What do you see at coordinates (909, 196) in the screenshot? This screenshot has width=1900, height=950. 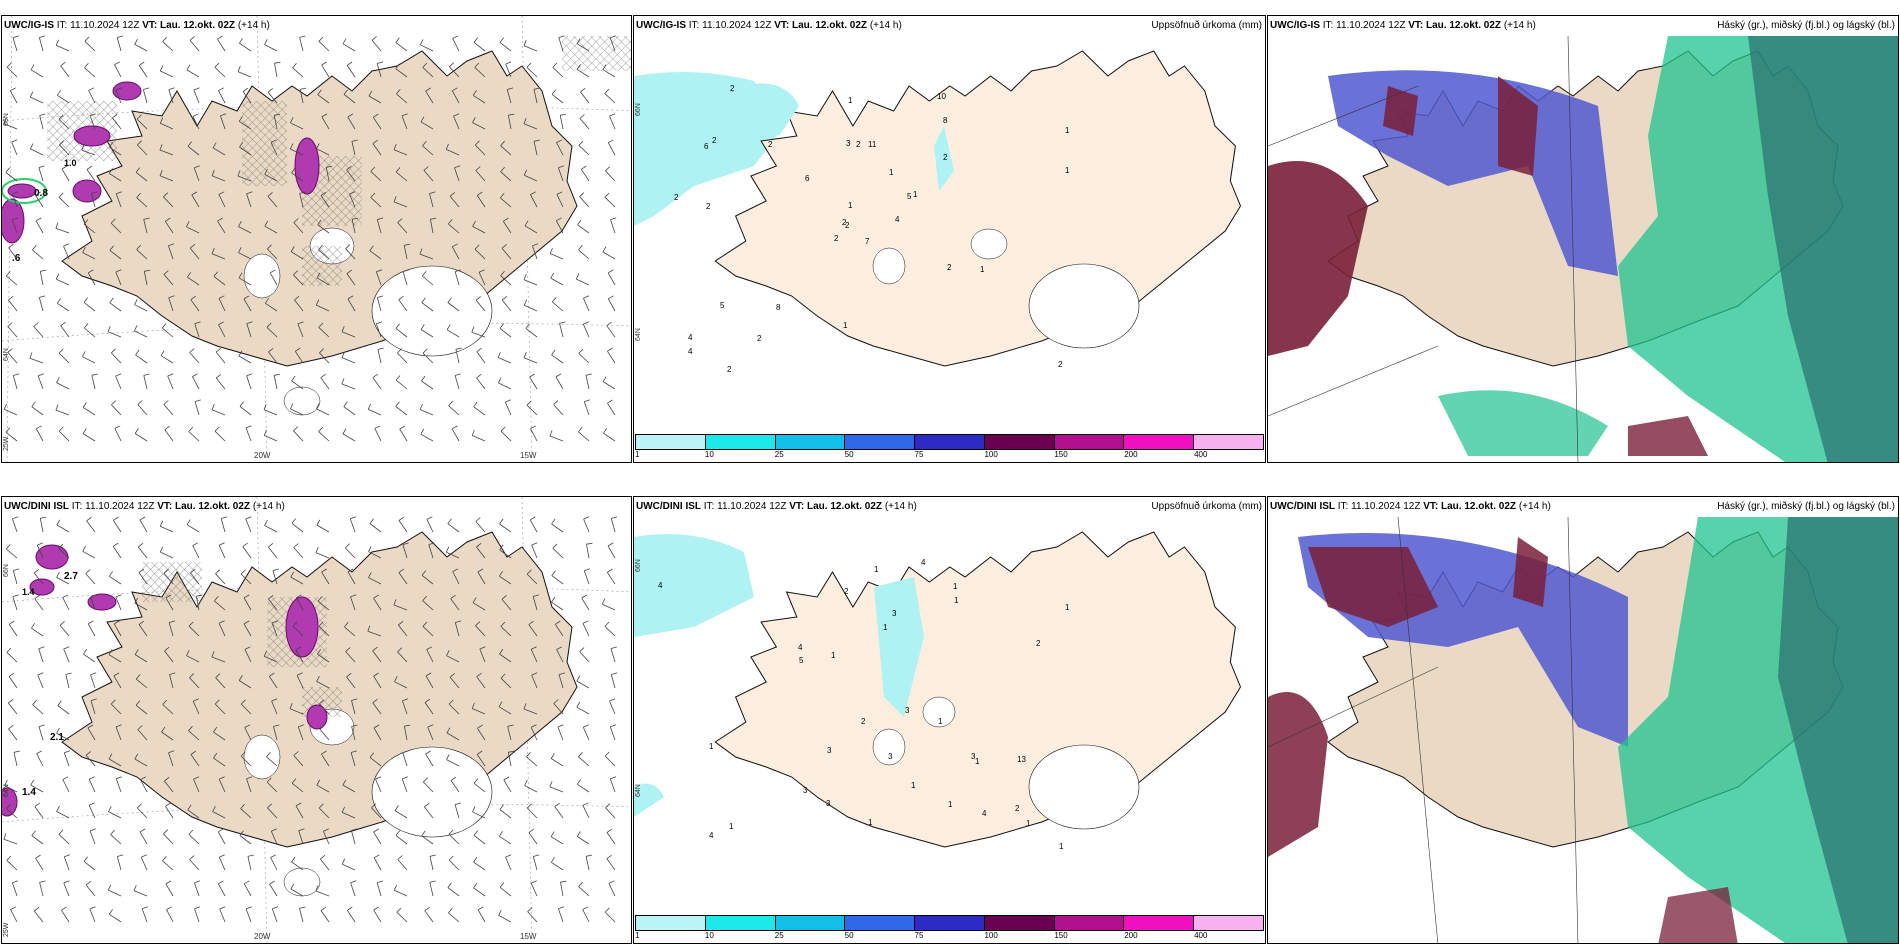 I see `precip-amount: 5` at bounding box center [909, 196].